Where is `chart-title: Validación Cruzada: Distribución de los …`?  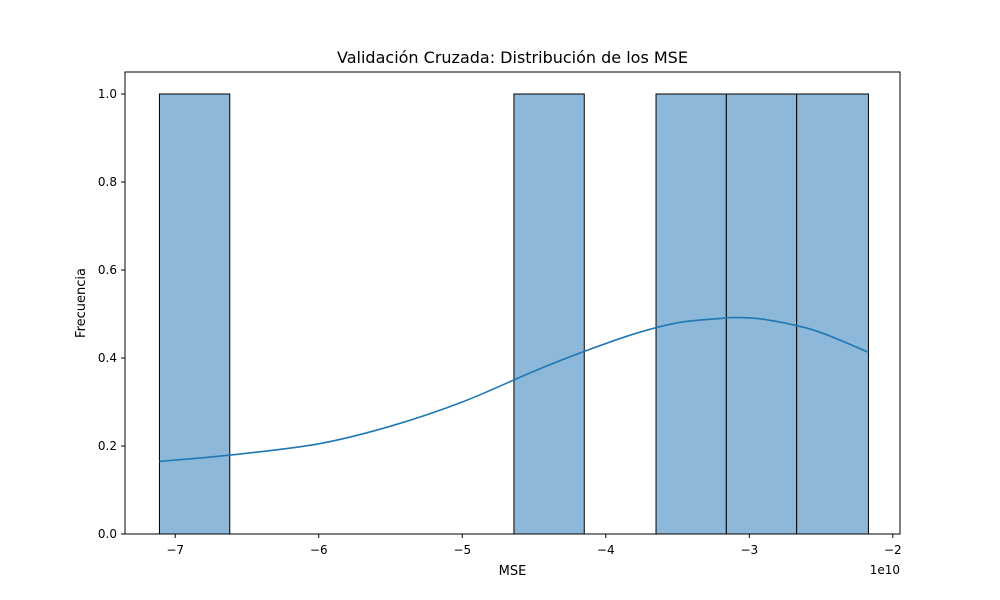 chart-title: Validación Cruzada: Distribución de los … is located at coordinates (512, 57).